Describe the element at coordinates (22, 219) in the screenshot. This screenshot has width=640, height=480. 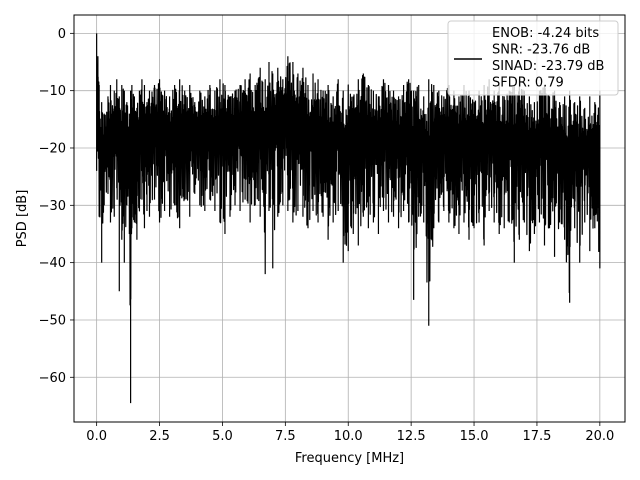
I see `y-axis-label: PSD [dB]` at that location.